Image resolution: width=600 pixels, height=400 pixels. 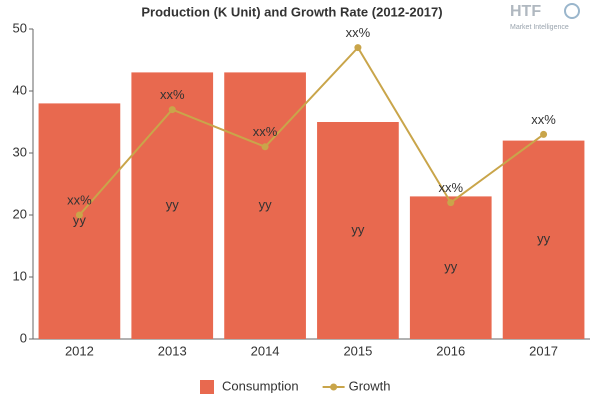 What do you see at coordinates (265, 350) in the screenshot?
I see `x-tick-label: 2014` at bounding box center [265, 350].